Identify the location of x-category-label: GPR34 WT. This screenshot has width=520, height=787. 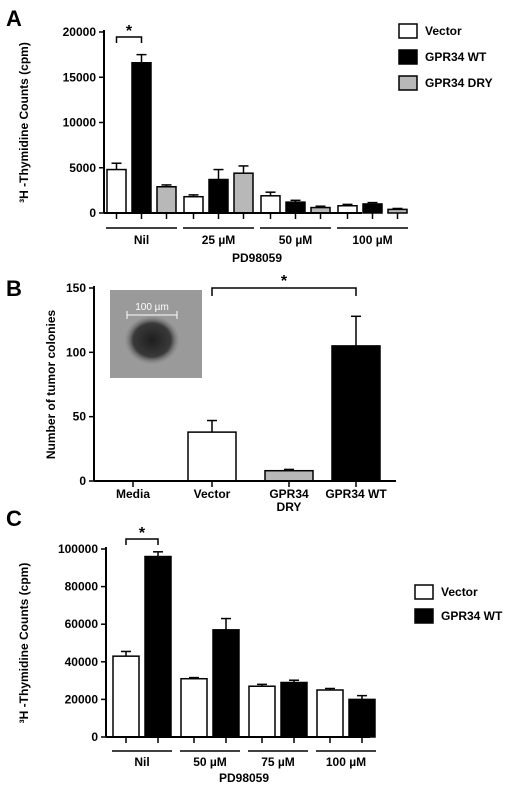
(356, 494).